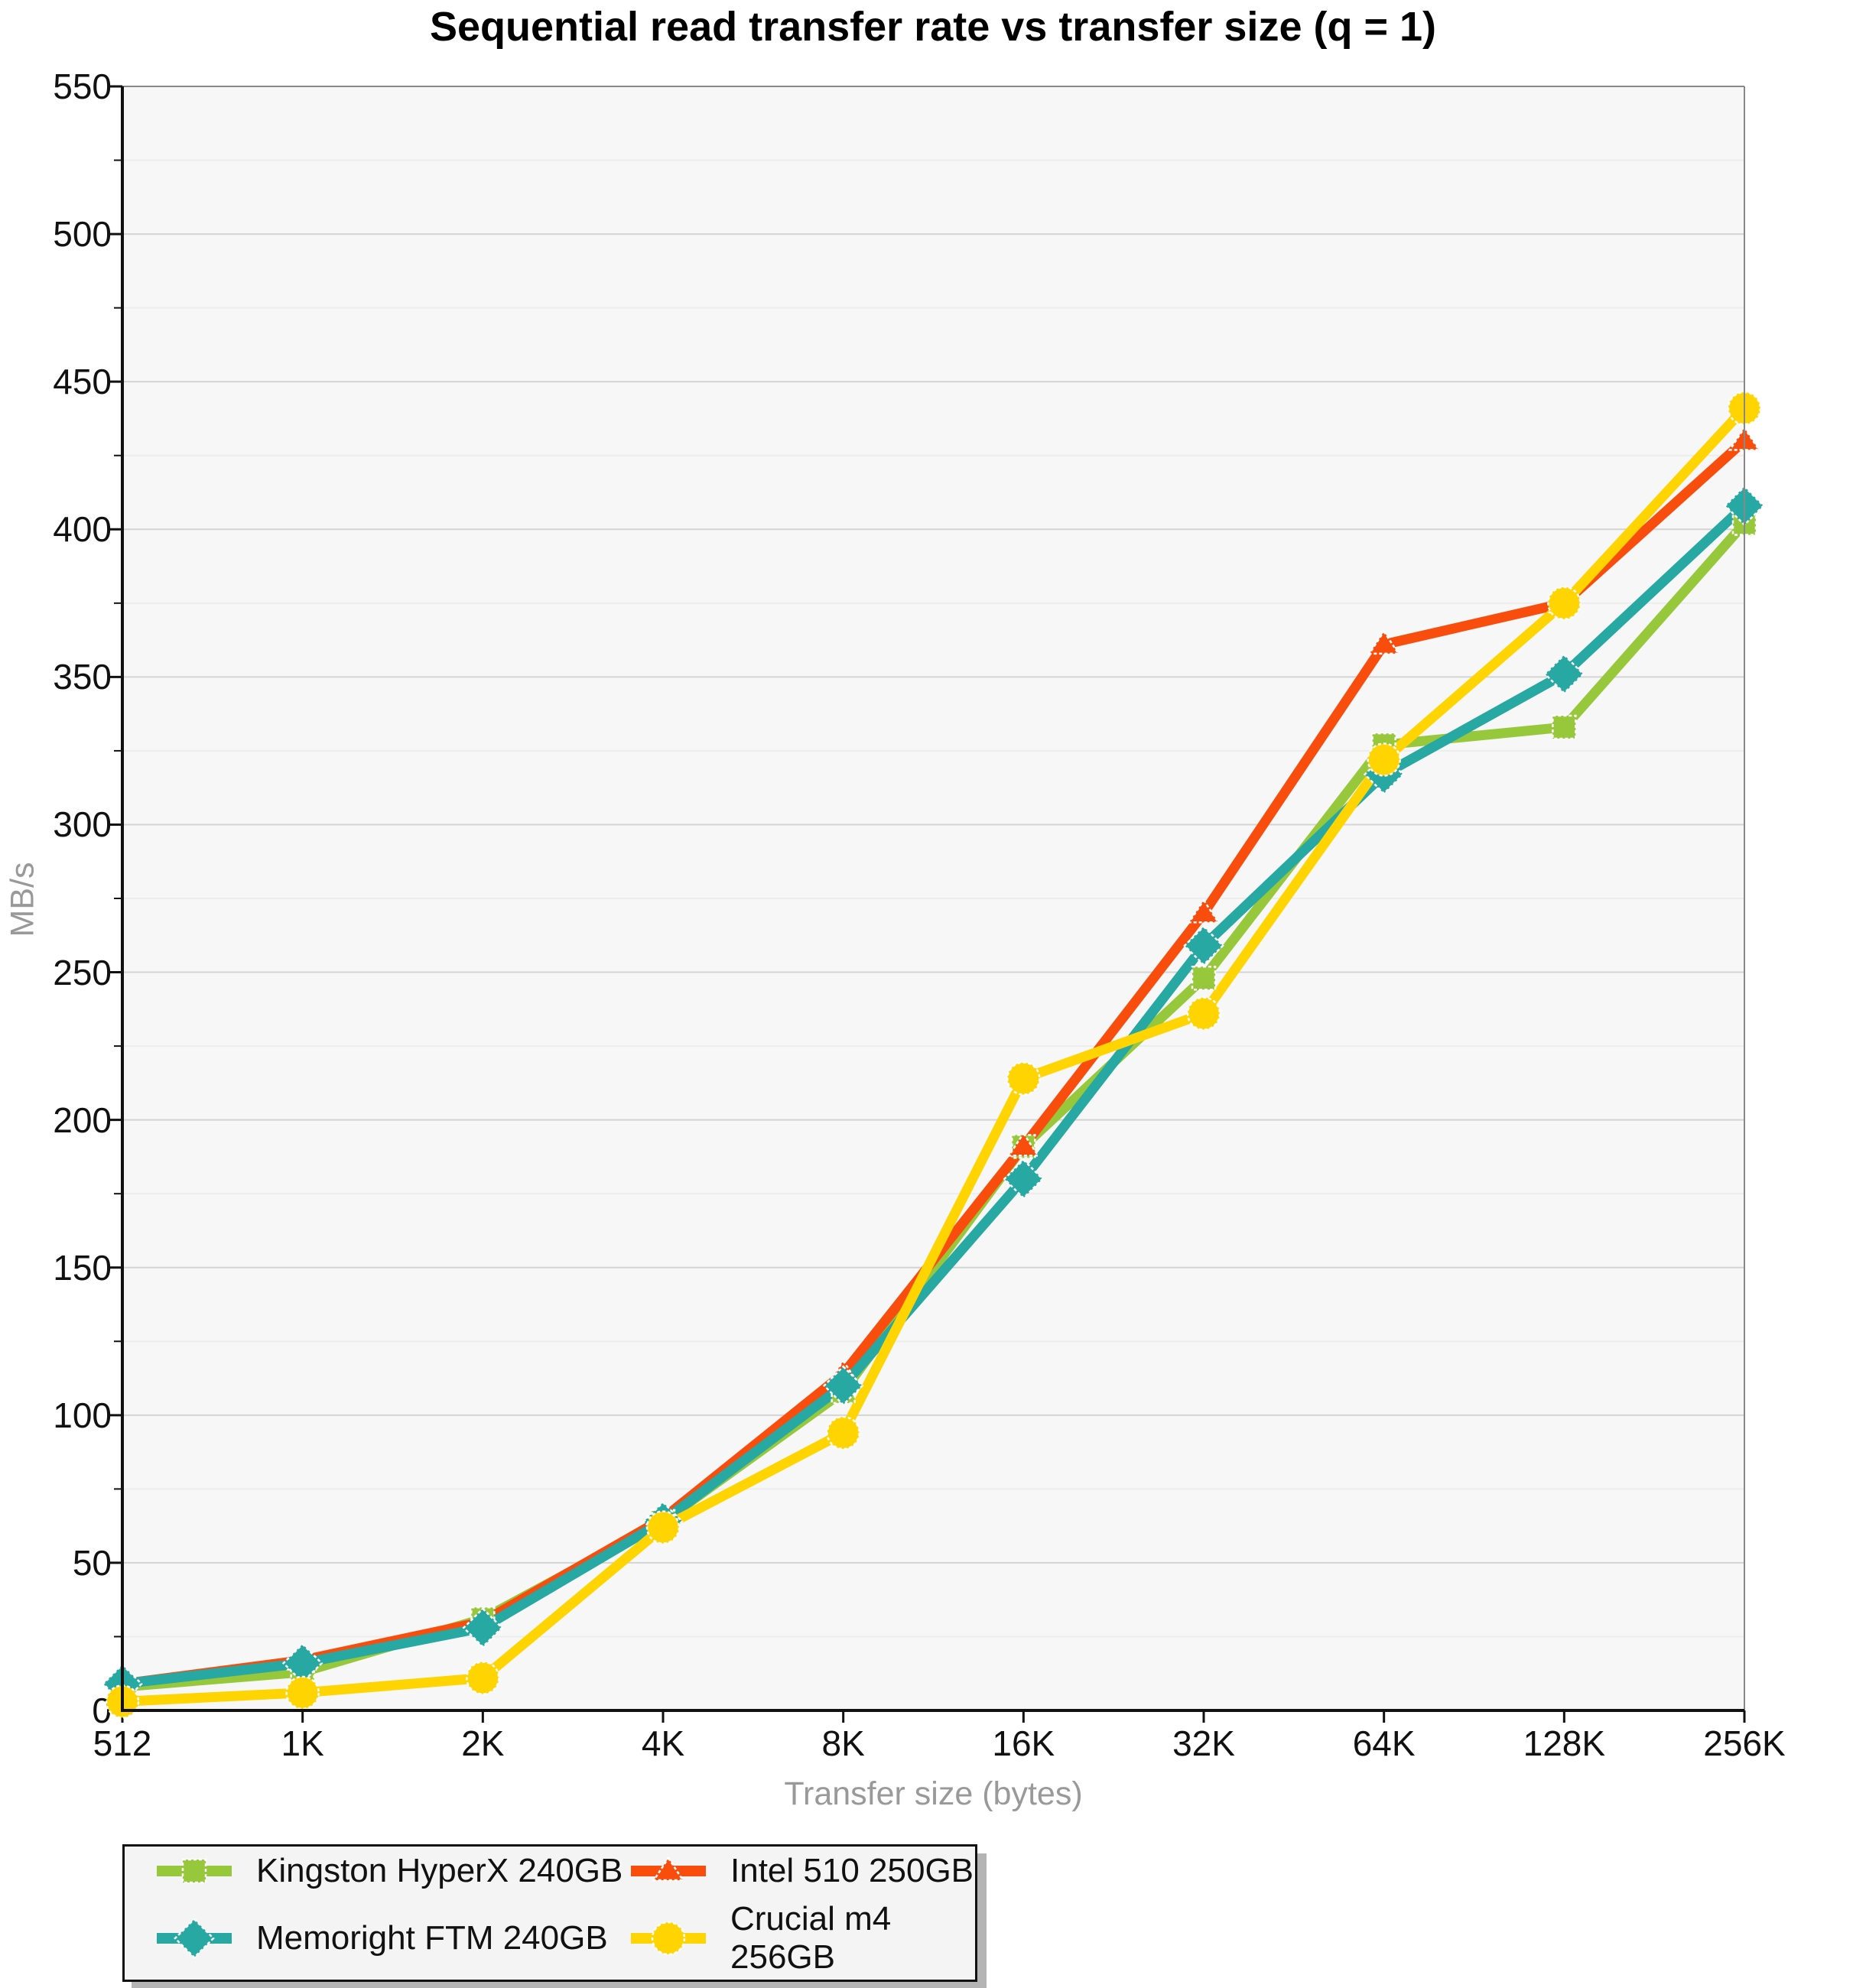 The image size is (1866, 1988). Describe the element at coordinates (82, 382) in the screenshot. I see `y-tick-label: 450` at that location.